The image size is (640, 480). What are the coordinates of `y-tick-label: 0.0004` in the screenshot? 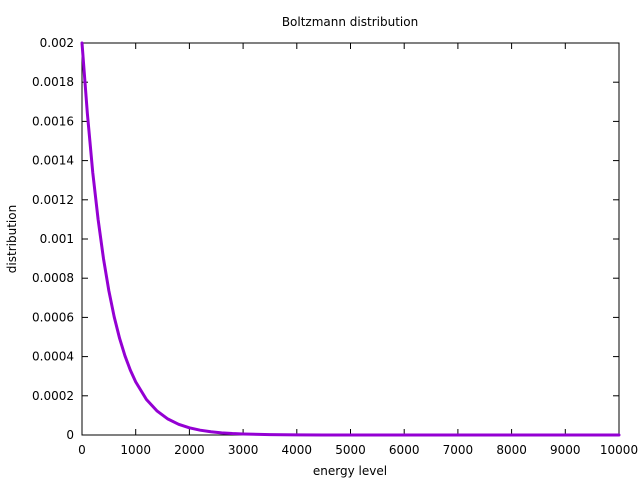 It's located at (53, 357).